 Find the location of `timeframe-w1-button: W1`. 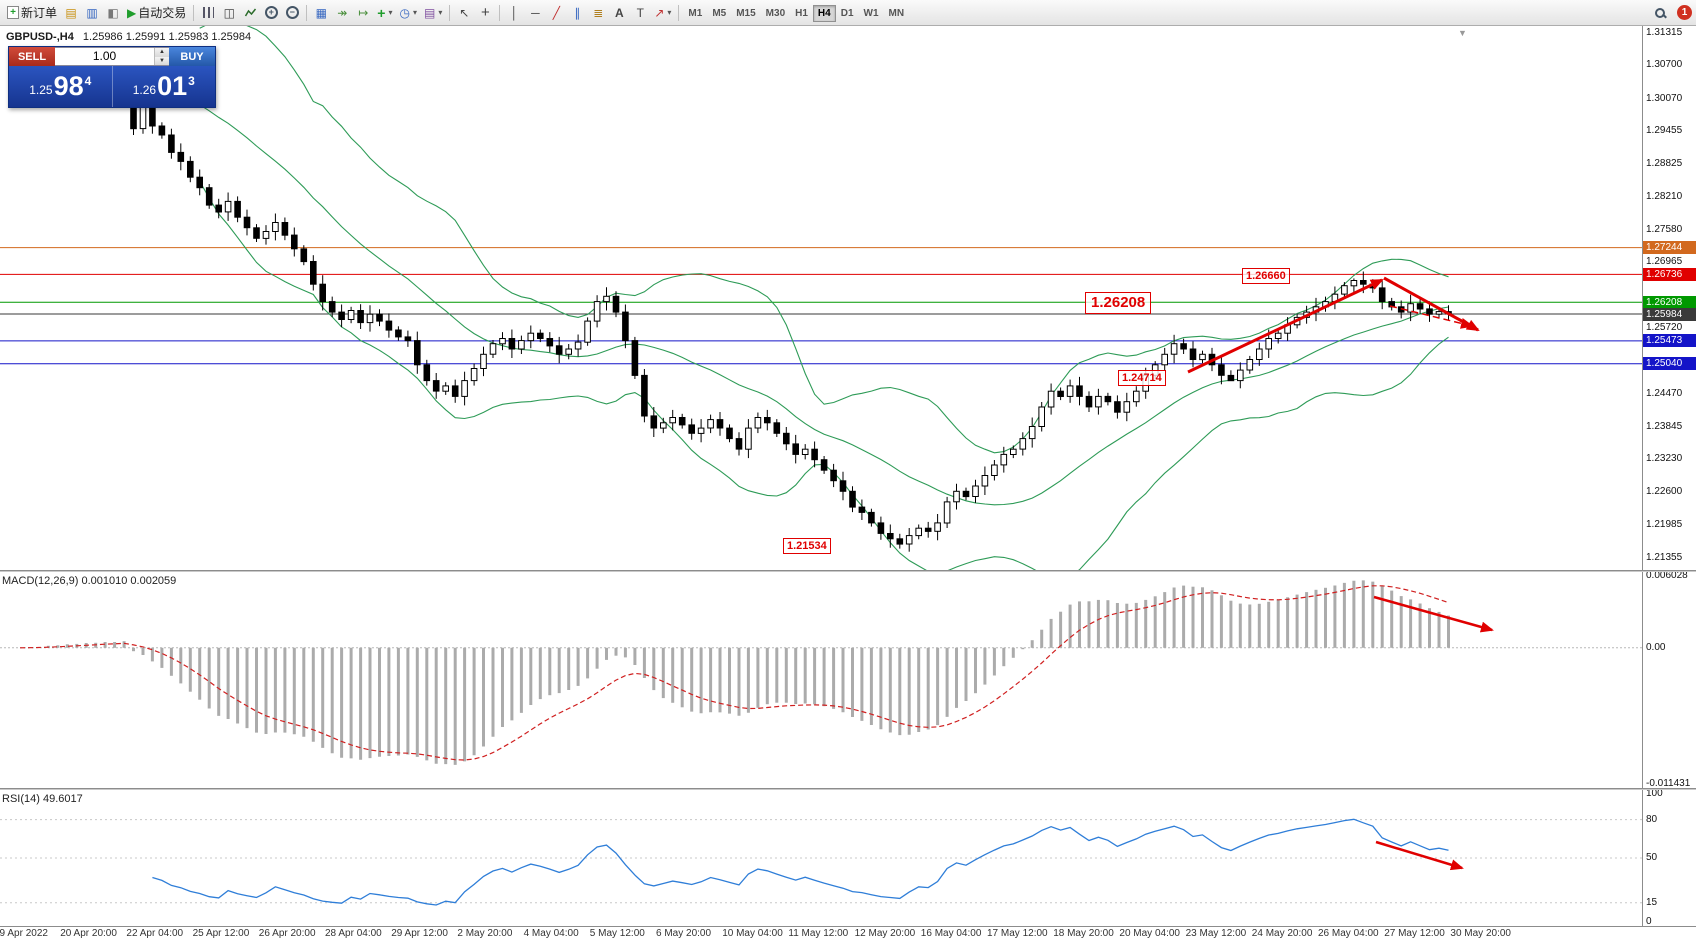

timeframe-w1-button: W1 is located at coordinates (871, 13).